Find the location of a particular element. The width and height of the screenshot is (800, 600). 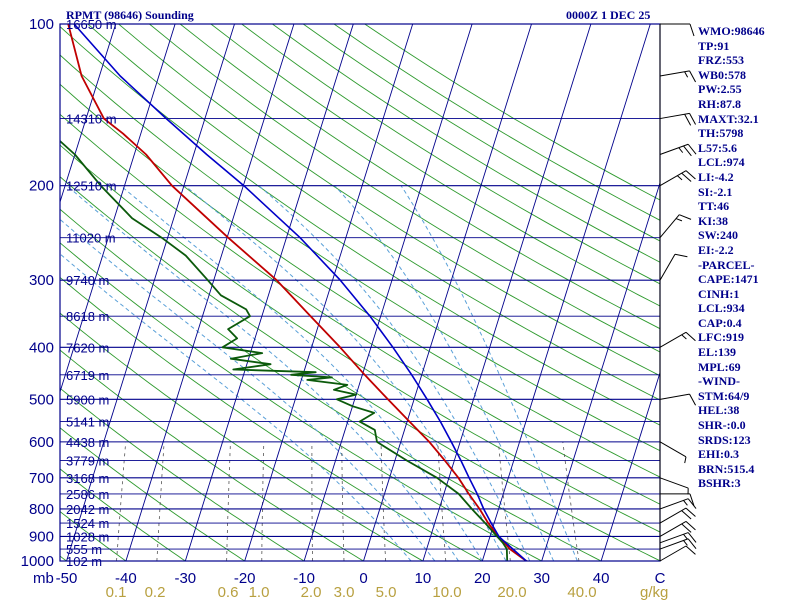

pressure-tick-label: 500 is located at coordinates (41, 399).